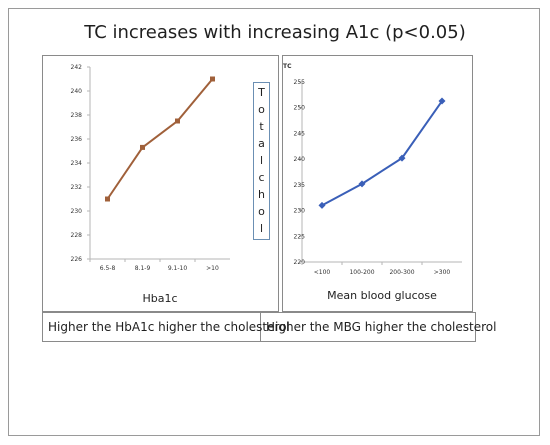  What do you see at coordinates (77, 163) in the screenshot?
I see `left-y-tick-label: 234` at bounding box center [77, 163].